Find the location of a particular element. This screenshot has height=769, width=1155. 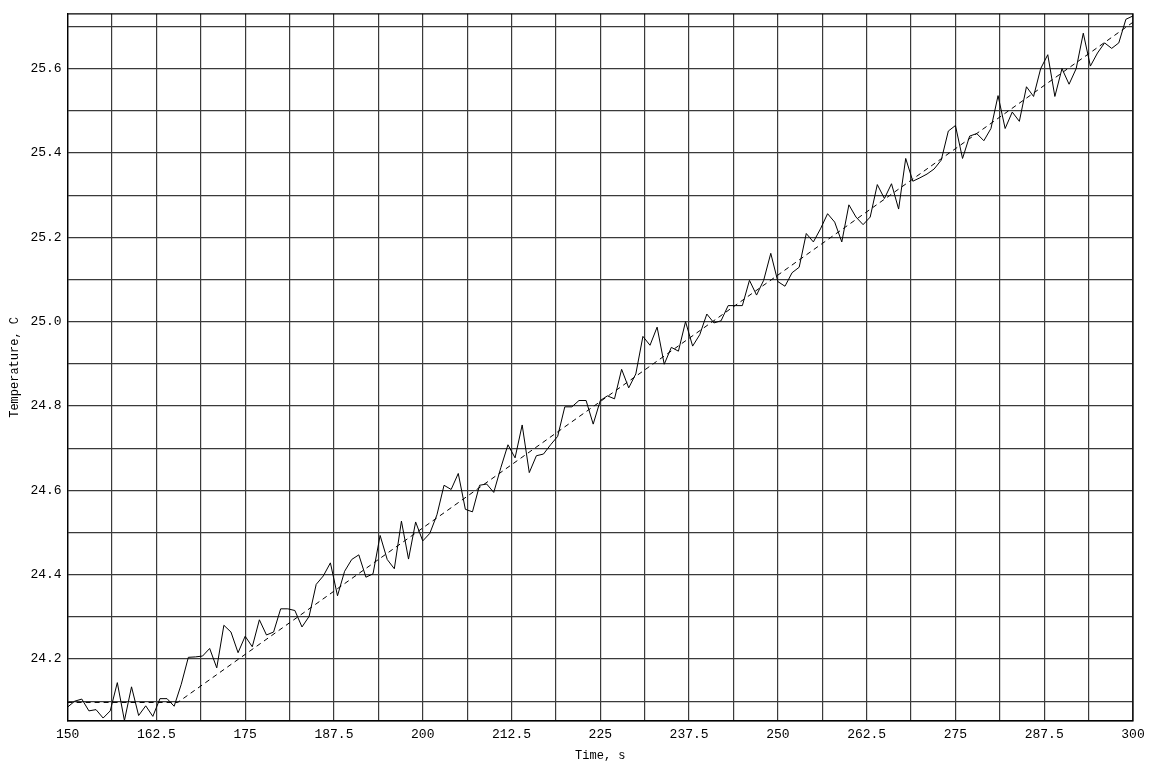

x-tick-label: 187.5 is located at coordinates (334, 735).